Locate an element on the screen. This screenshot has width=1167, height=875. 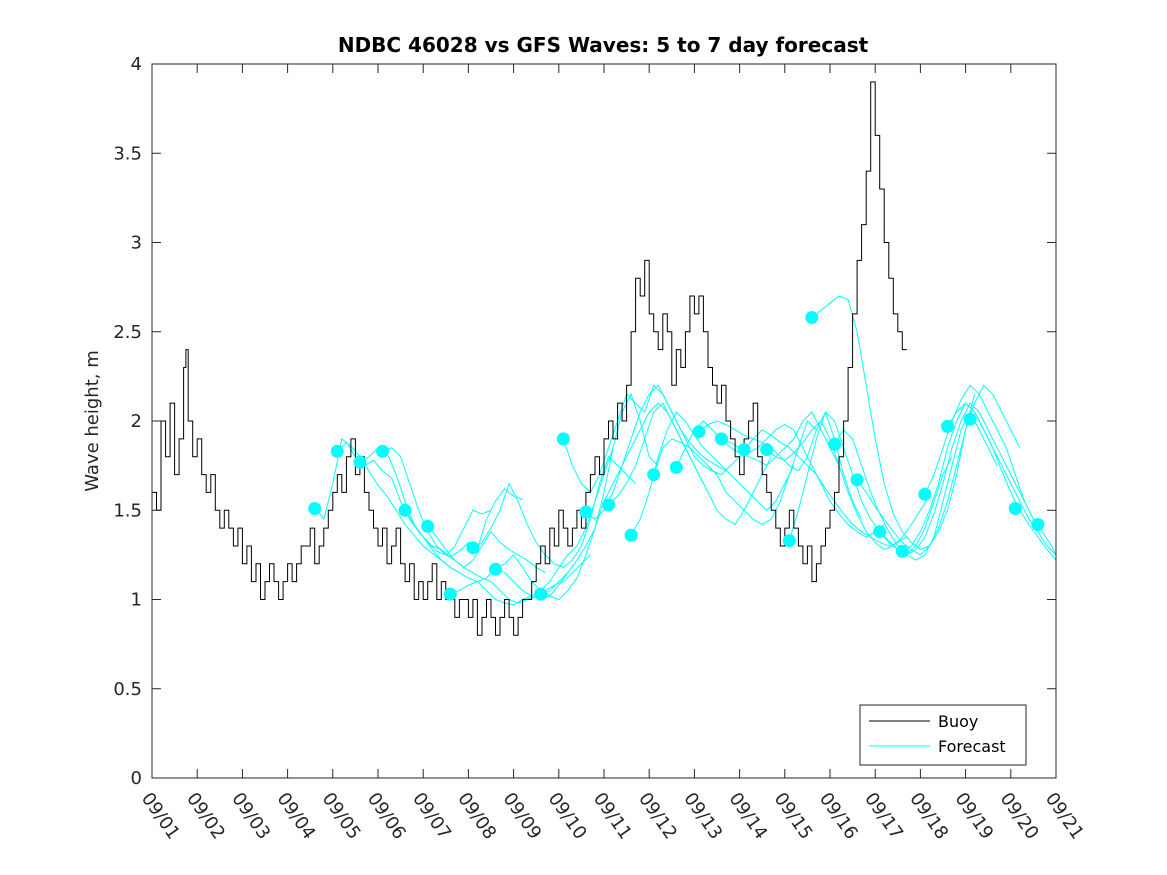
y-tick-label: 0 is located at coordinates (136, 778).